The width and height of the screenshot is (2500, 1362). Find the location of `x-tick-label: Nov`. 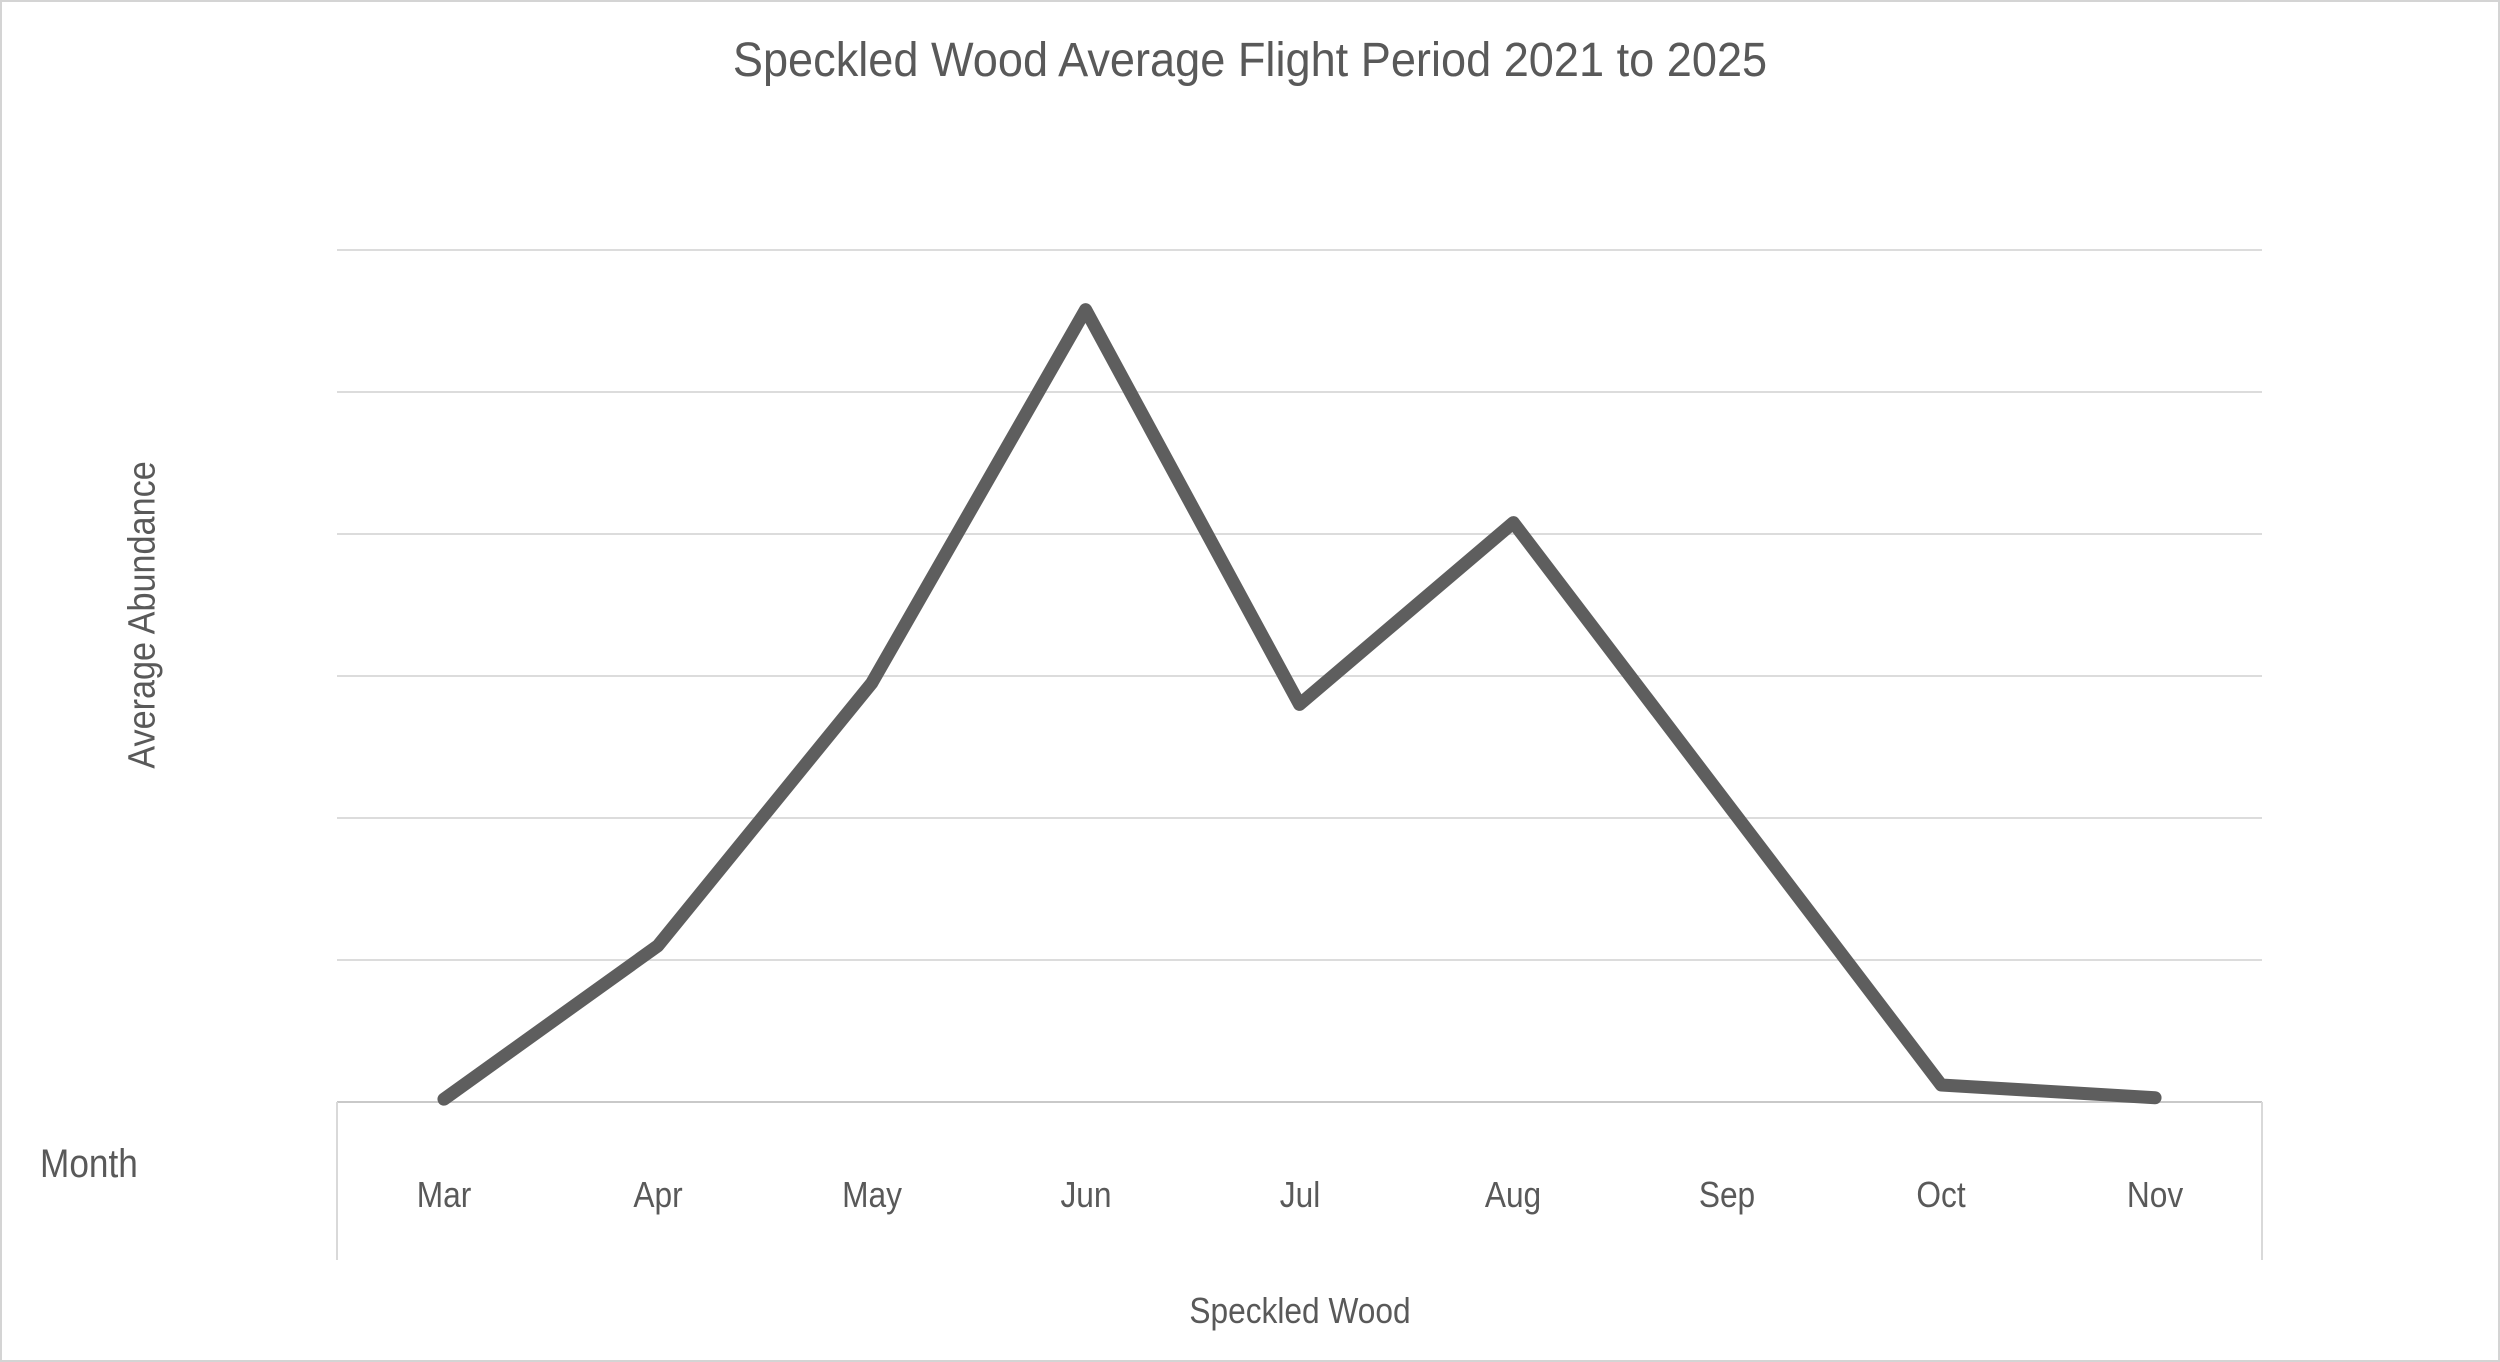

x-tick-label: Nov is located at coordinates (2155, 1194).